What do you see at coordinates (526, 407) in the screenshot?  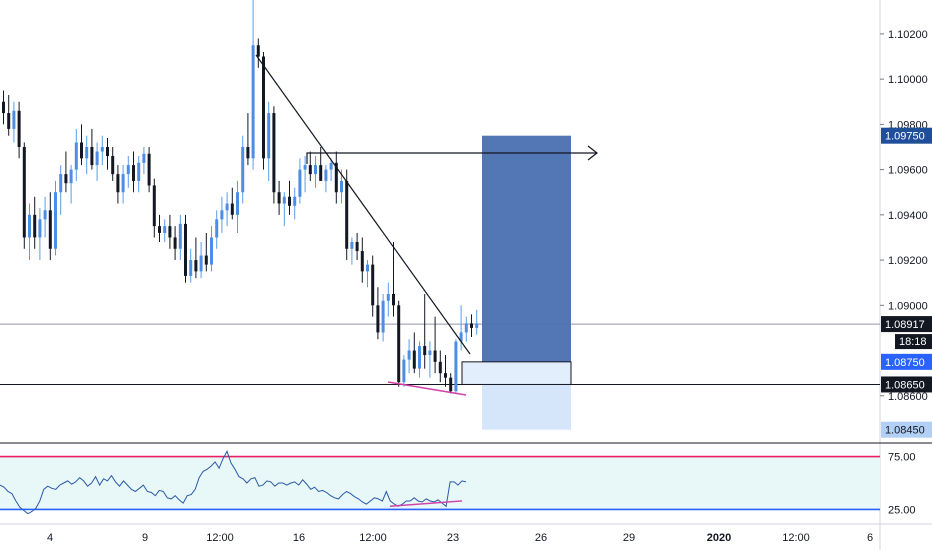 I see `lower-zone` at bounding box center [526, 407].